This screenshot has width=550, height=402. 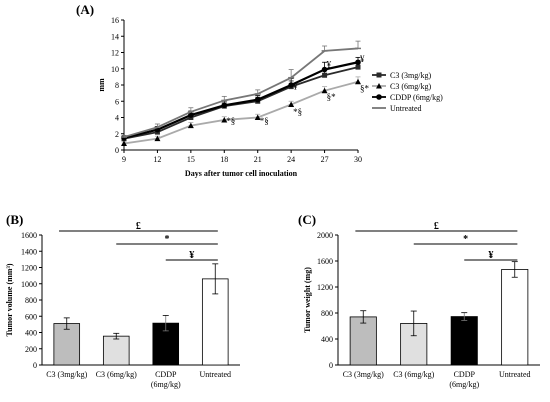 I want to click on y-tick-label: 14, so click(x=115, y=36).